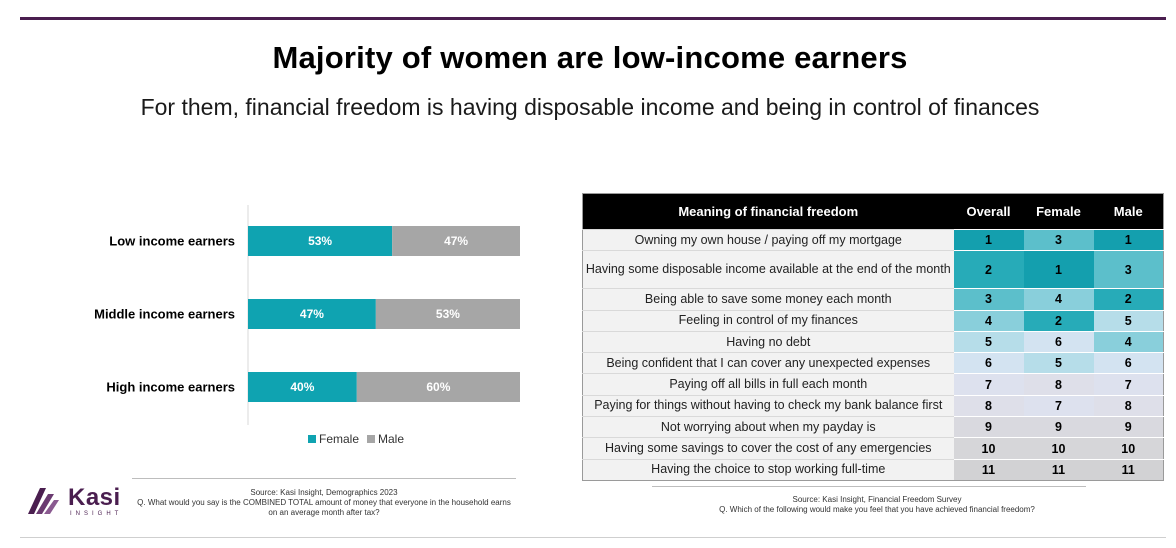 The image size is (1176, 548). I want to click on source-divider-left, so click(324, 478).